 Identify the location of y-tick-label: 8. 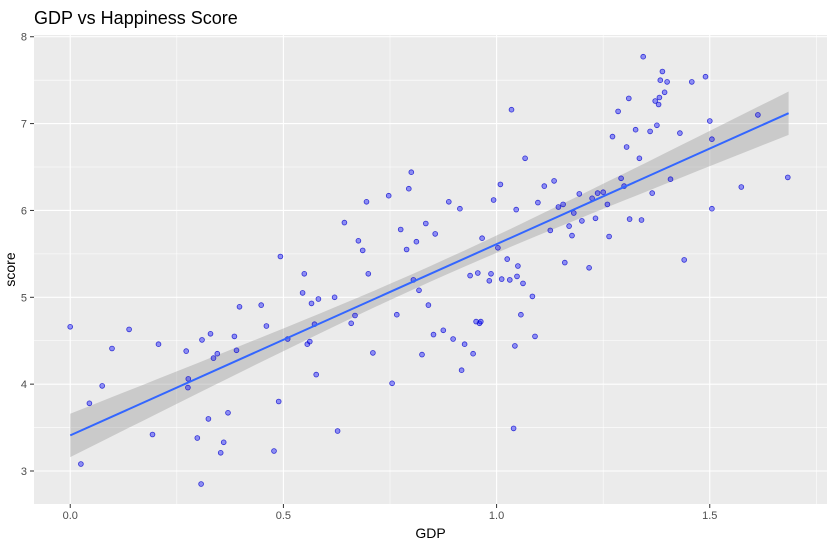
(24, 38).